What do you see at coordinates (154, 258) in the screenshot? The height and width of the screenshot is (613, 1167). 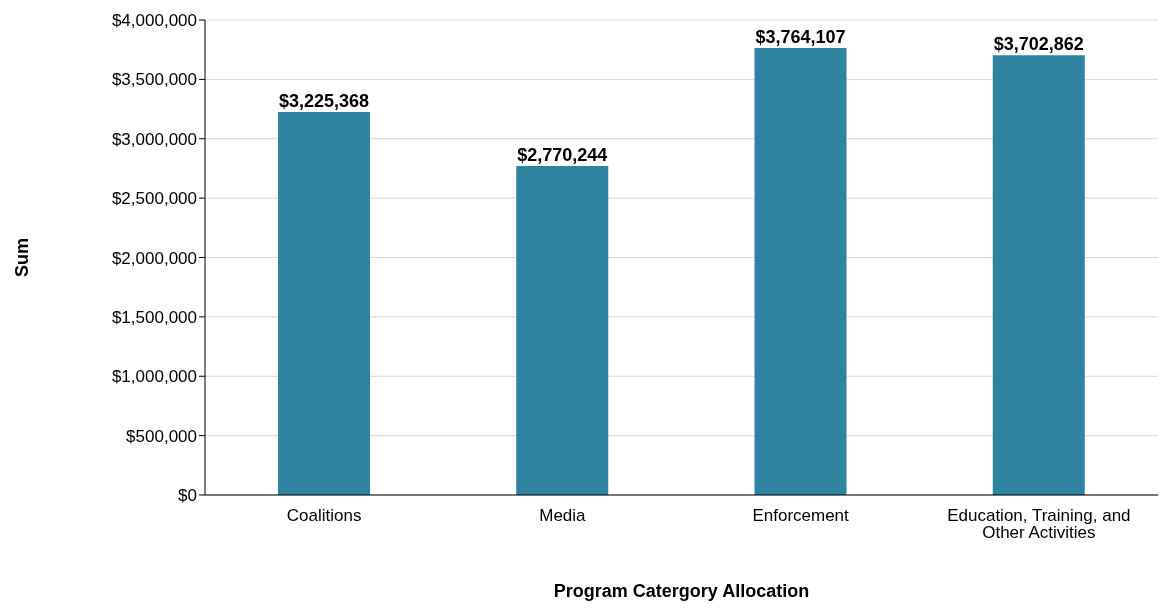 I see `y-tick-label: $2,000,000` at bounding box center [154, 258].